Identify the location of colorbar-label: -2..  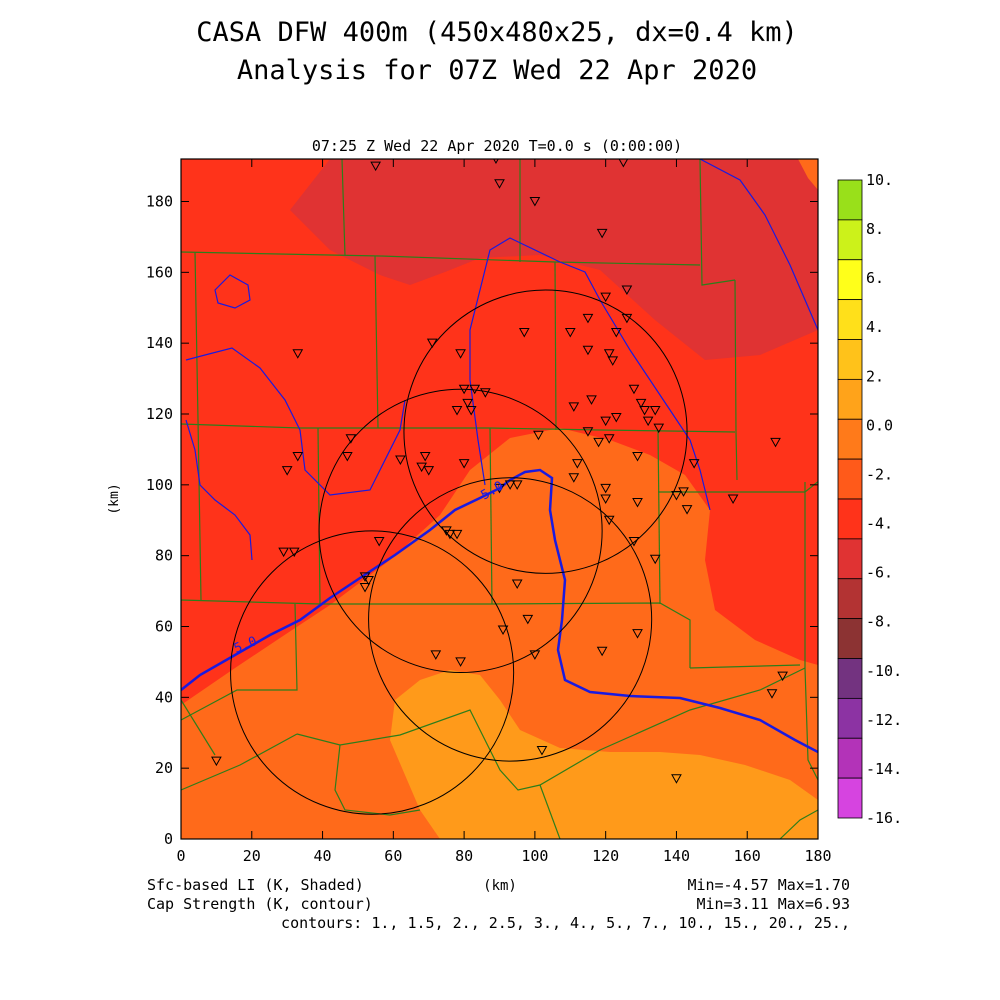
(879, 474).